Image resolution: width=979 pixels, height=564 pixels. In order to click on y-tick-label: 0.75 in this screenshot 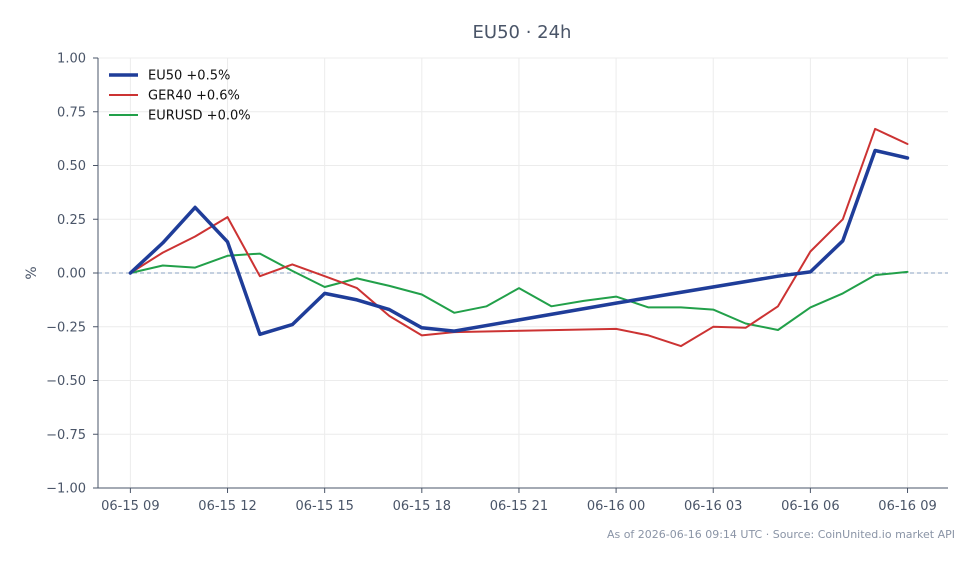, I will do `click(71, 112)`.